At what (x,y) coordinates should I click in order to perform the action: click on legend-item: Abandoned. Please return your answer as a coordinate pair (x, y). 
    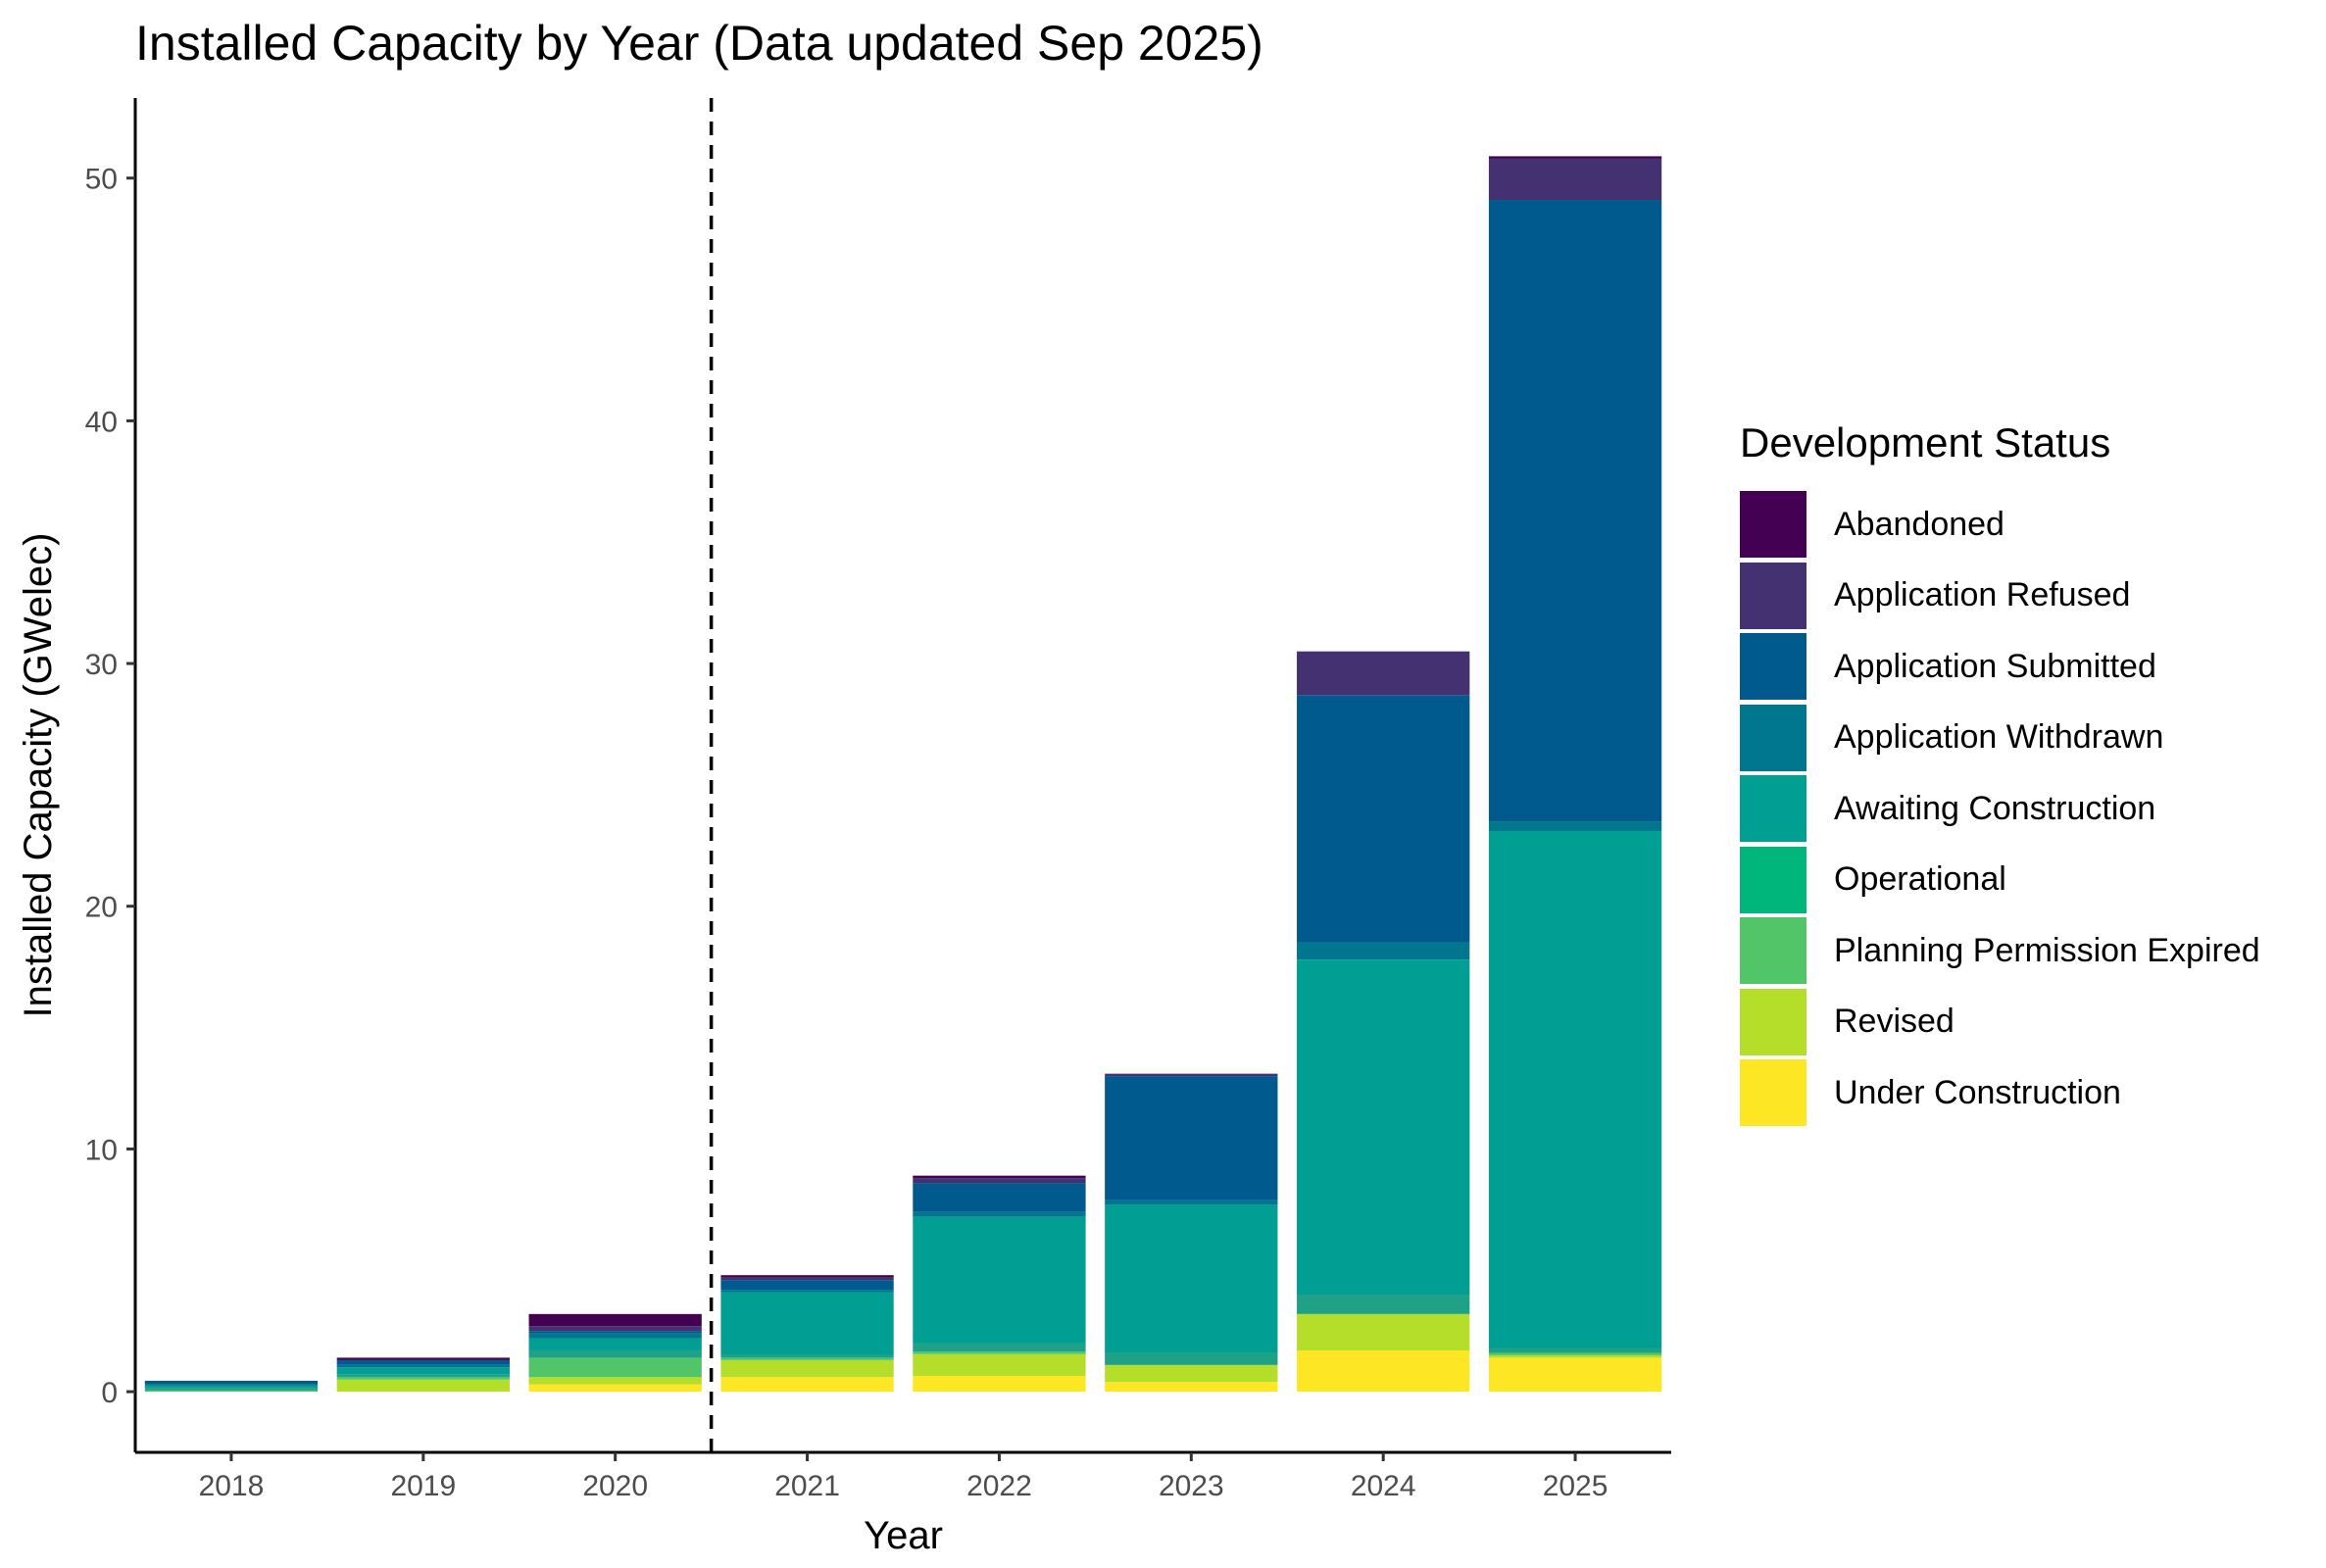
    Looking at the image, I should click on (2000, 525).